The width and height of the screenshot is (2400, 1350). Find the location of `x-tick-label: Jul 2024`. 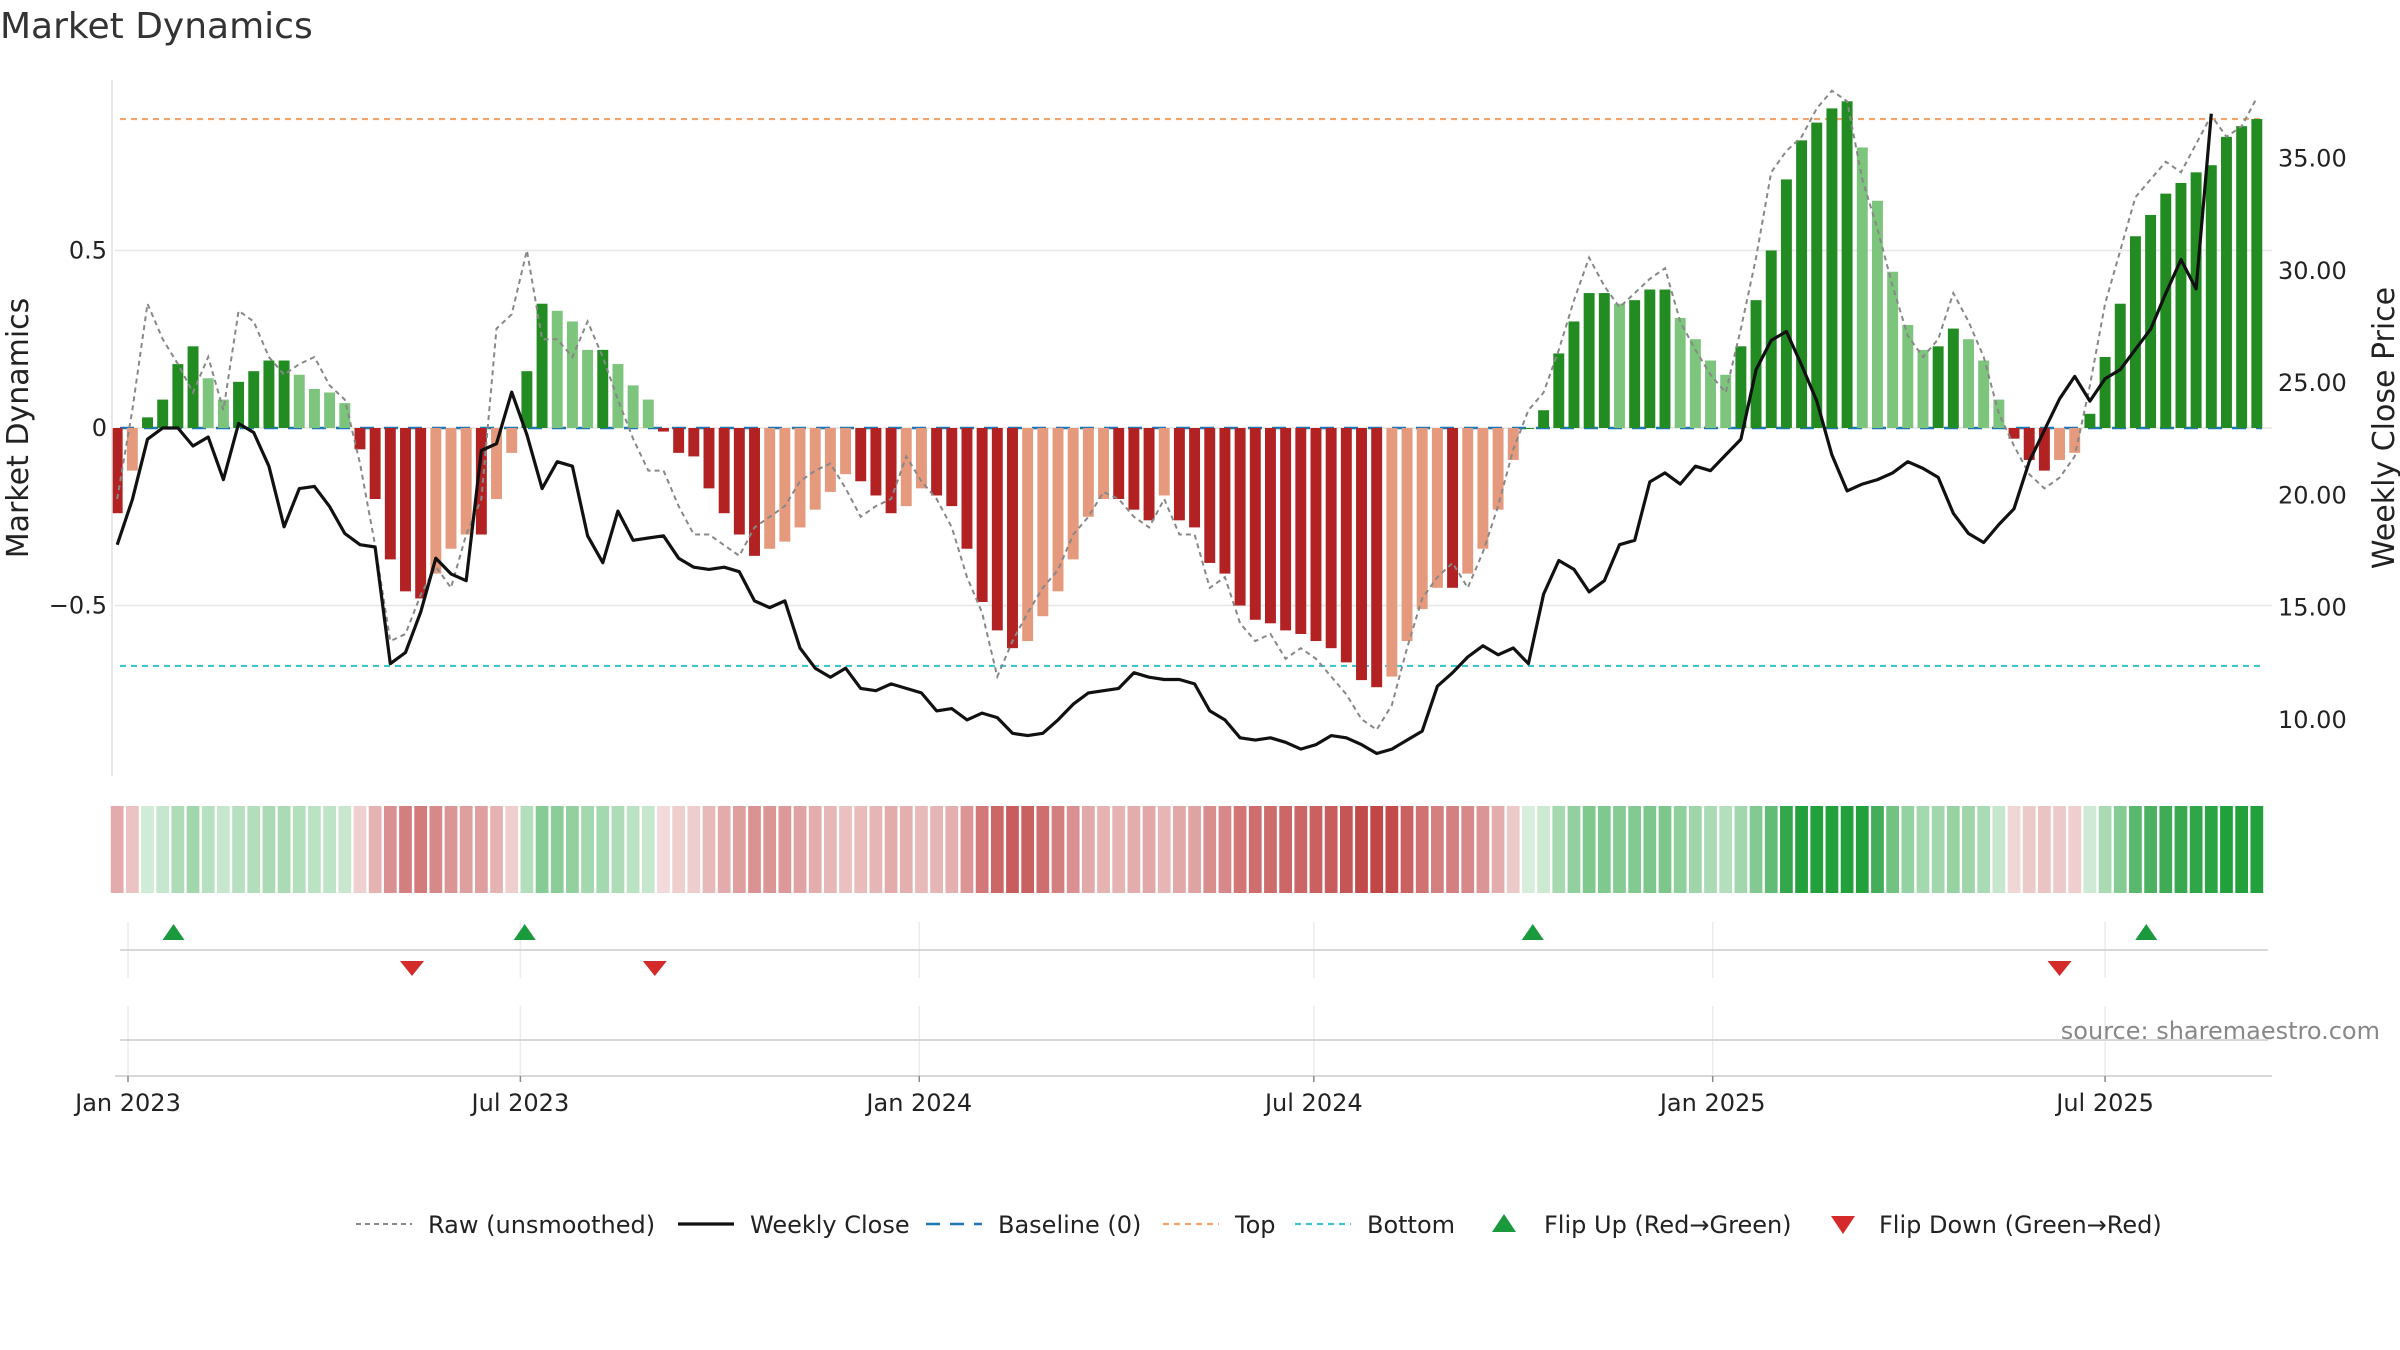

x-tick-label: Jul 2024 is located at coordinates (1313, 1103).